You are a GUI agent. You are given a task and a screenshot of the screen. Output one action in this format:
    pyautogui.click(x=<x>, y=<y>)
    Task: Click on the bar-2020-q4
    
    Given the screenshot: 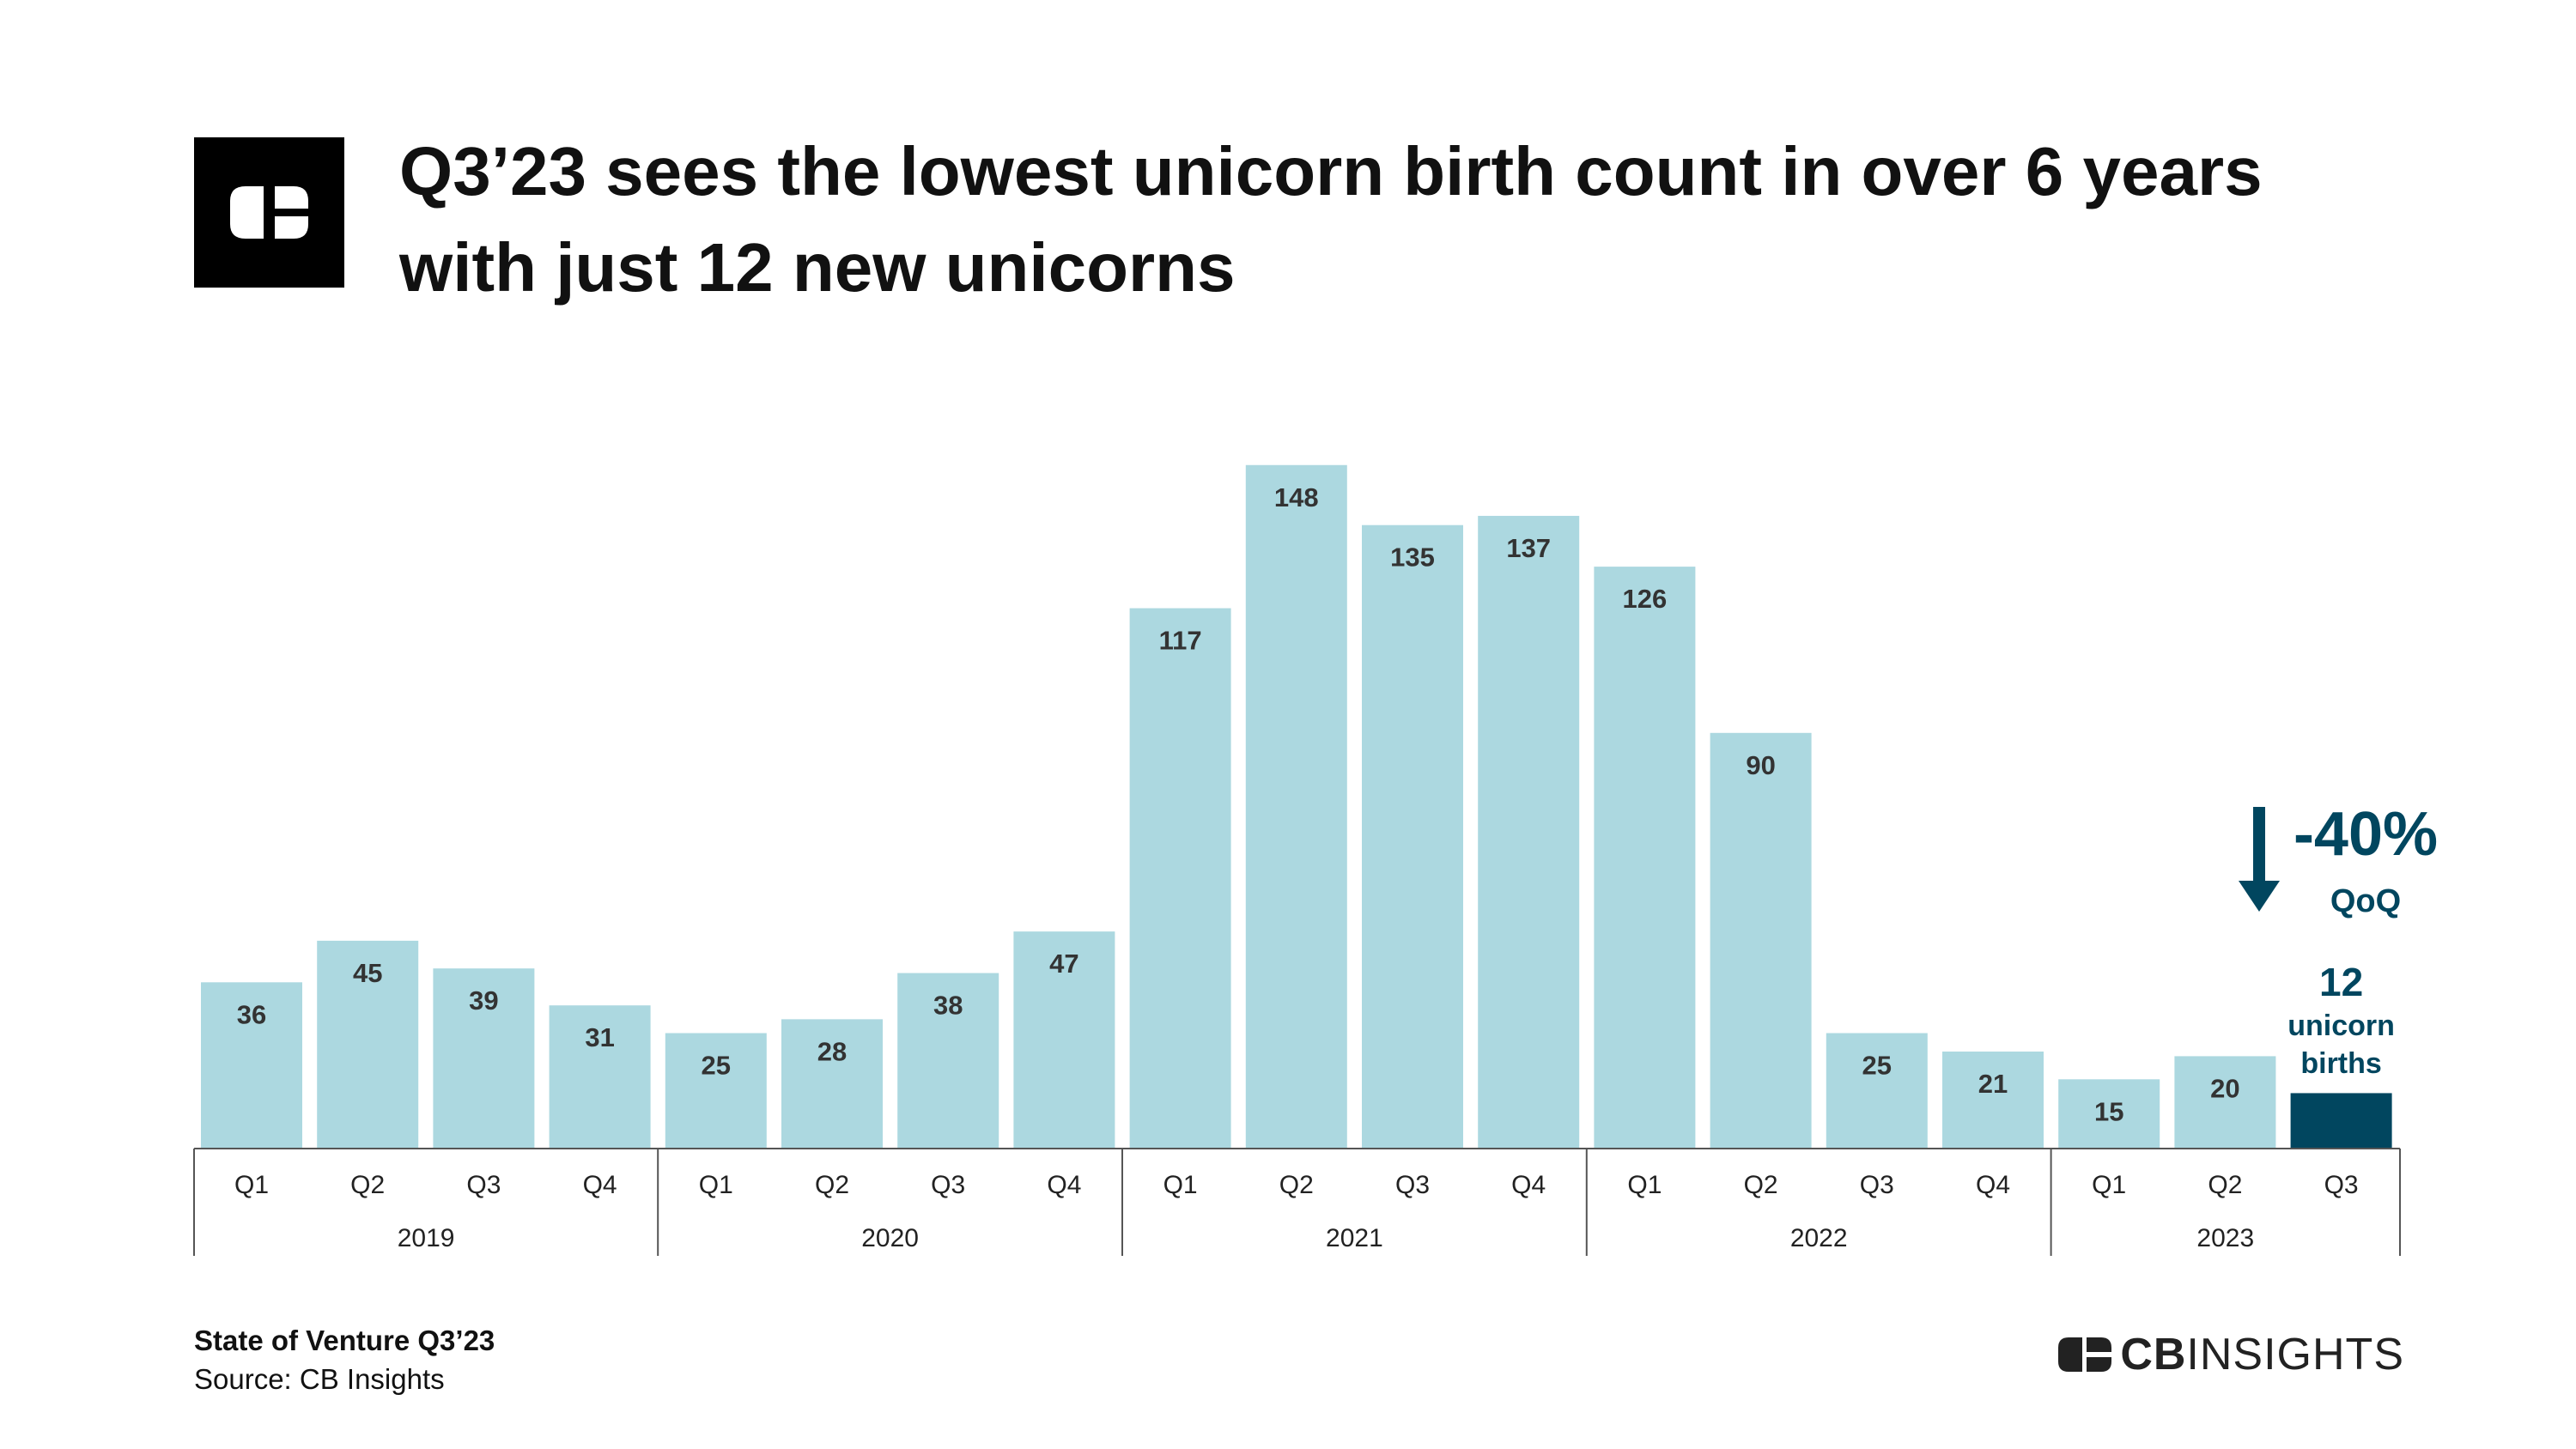 What is the action you would take?
    pyautogui.click(x=1064, y=1040)
    